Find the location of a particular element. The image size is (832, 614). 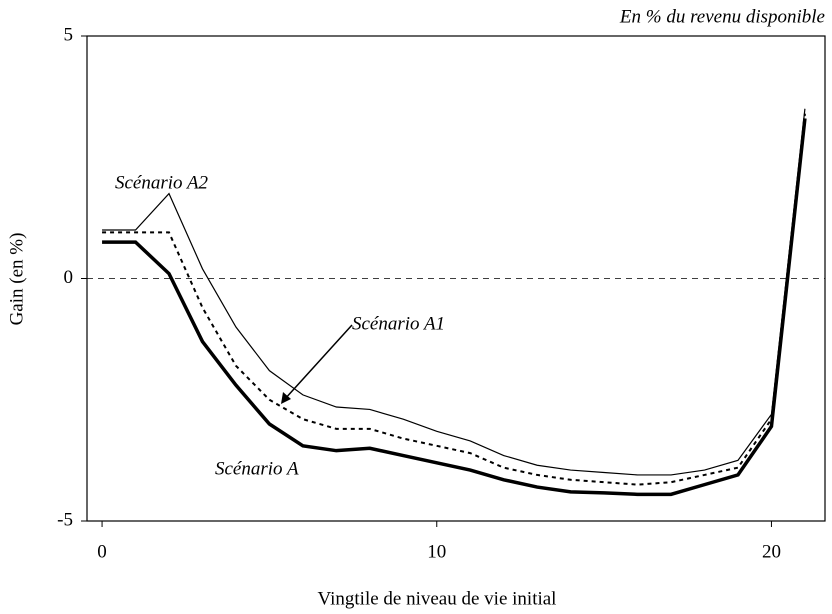

y-tick-label: 0 is located at coordinates (69, 277).